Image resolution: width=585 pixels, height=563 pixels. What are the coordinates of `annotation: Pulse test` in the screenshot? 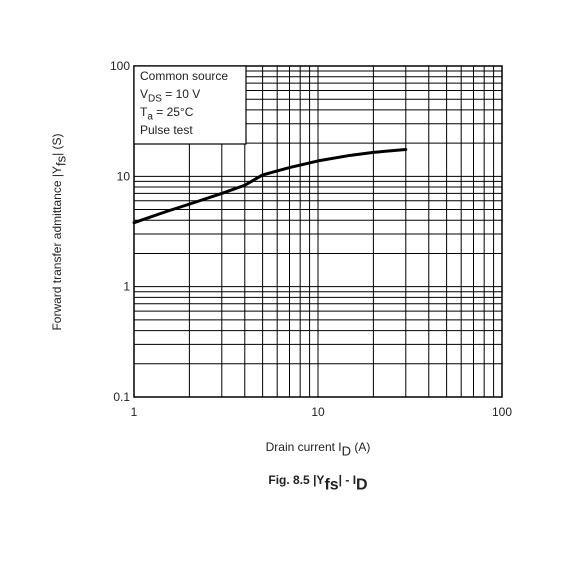 It's located at (166, 130).